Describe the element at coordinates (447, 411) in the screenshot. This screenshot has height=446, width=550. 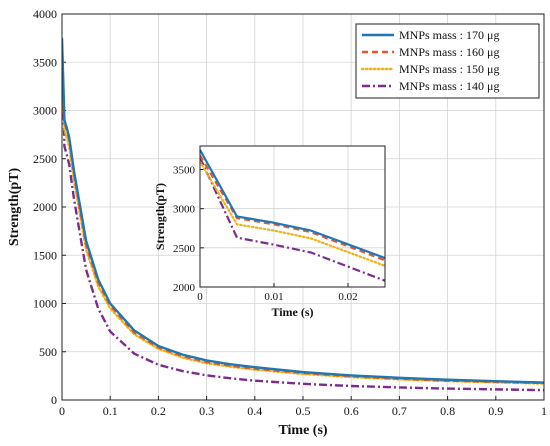
I see `main-x-tick-label: 0.8` at that location.